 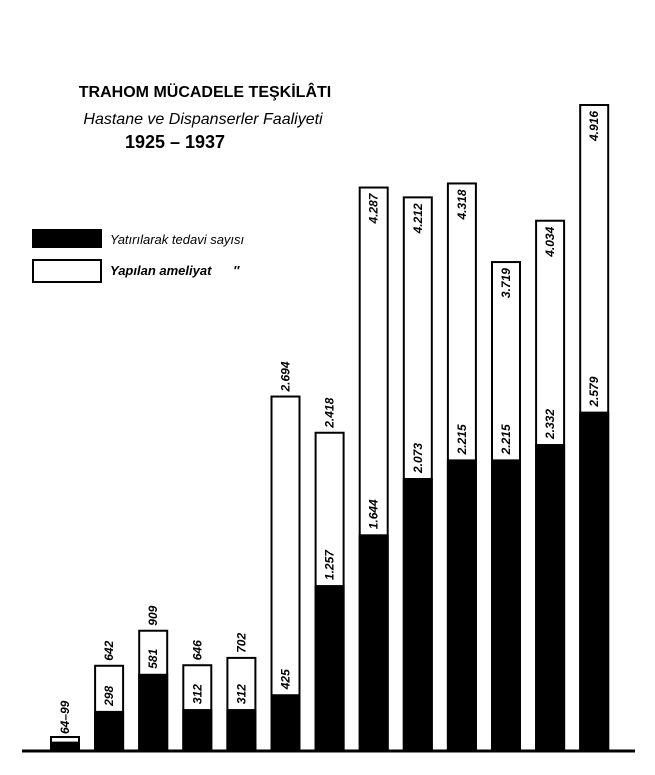 I want to click on value-label: 4.287, so click(x=374, y=208).